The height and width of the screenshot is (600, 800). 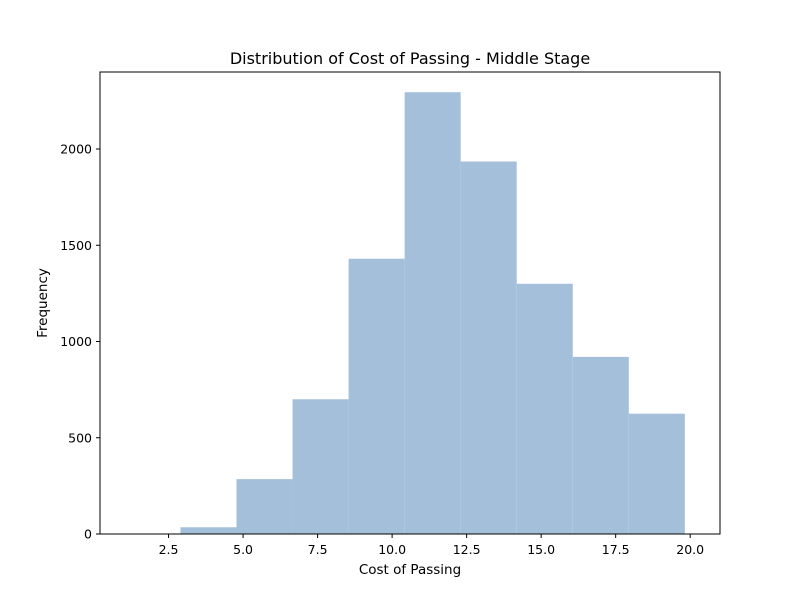 I want to click on x-tick-label: 17.5, so click(x=616, y=549).